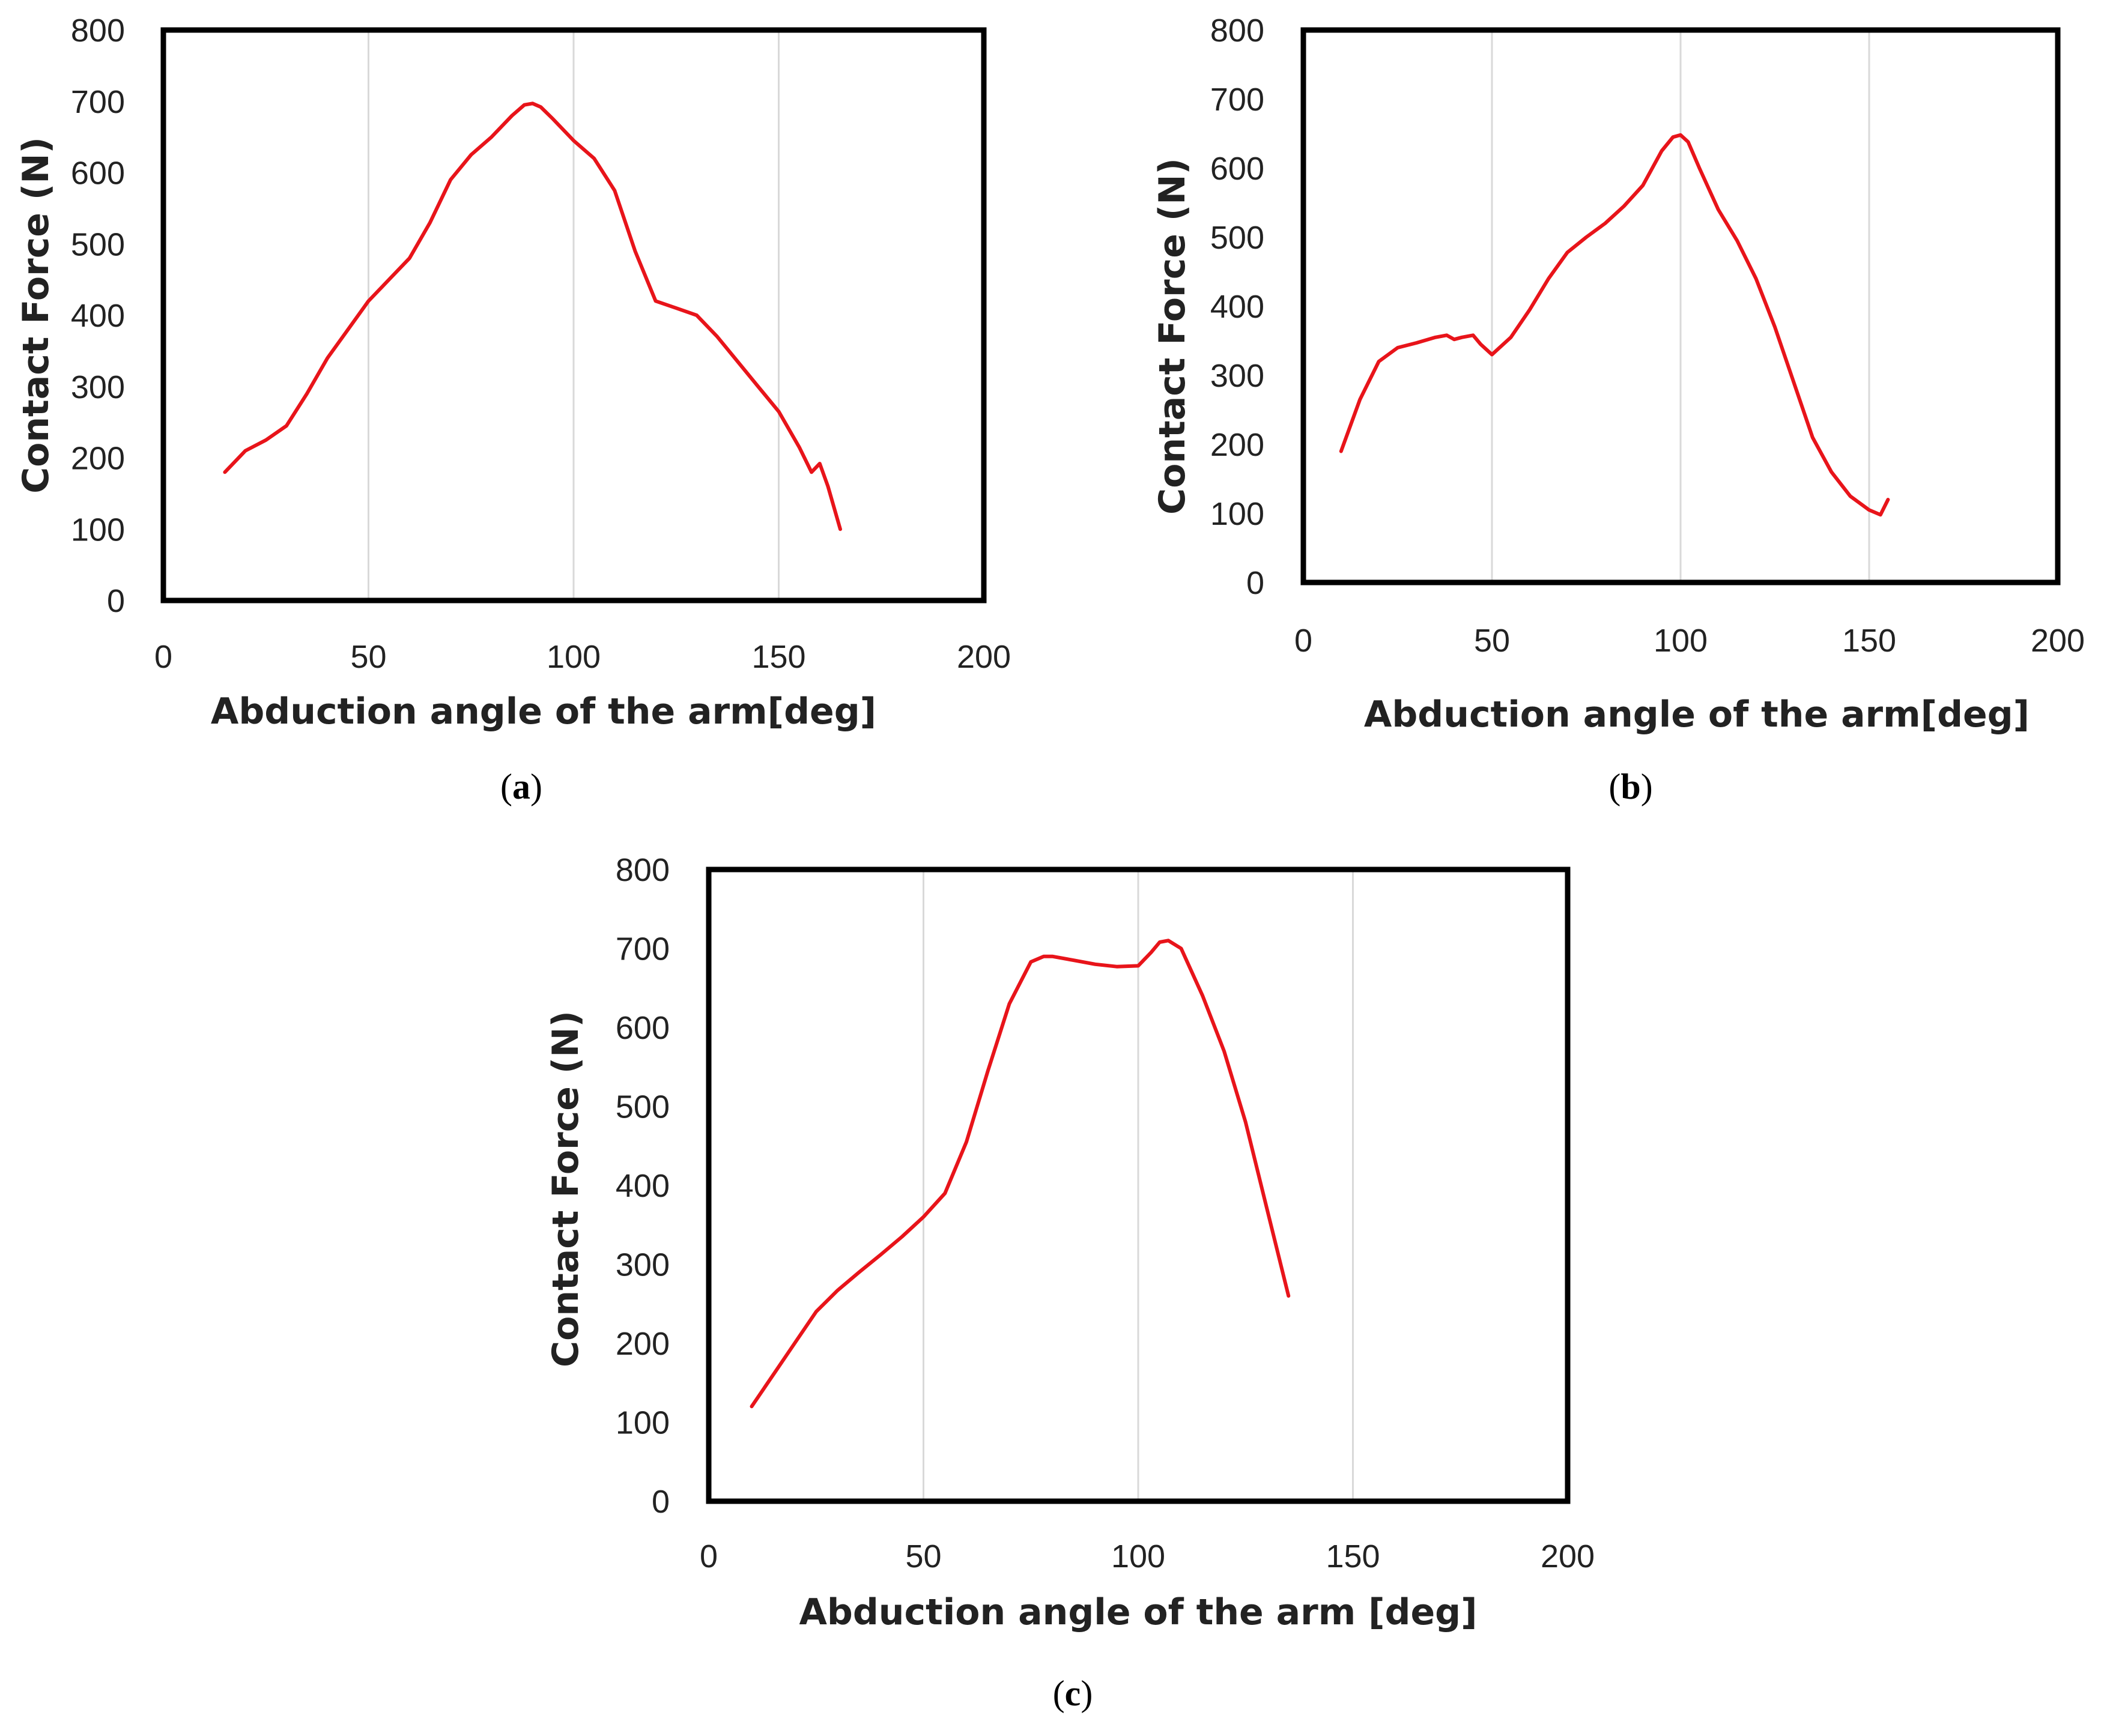 This screenshot has width=2110, height=1736. Describe the element at coordinates (1138, 1612) in the screenshot. I see `x-axis-title: Abduction angle of the arm [deg]` at that location.